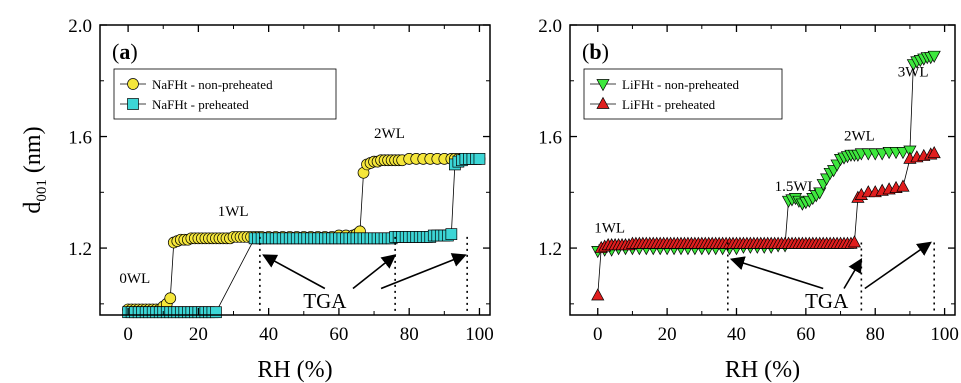 The image size is (961, 383). What do you see at coordinates (33, 149) in the screenshot?
I see `y-axis-title-unit: (nm)` at bounding box center [33, 149].